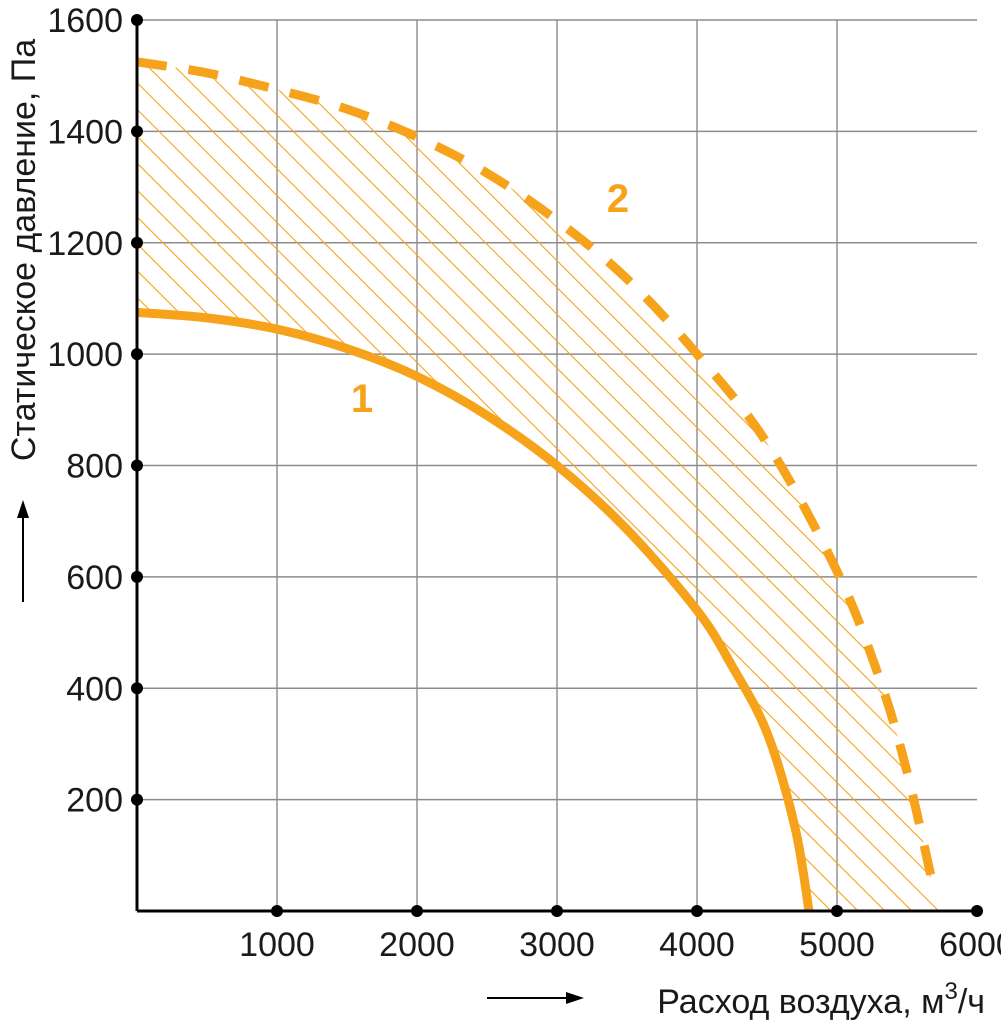 This screenshot has height=1024, width=1001. I want to click on x-tick-label: 3000, so click(557, 945).